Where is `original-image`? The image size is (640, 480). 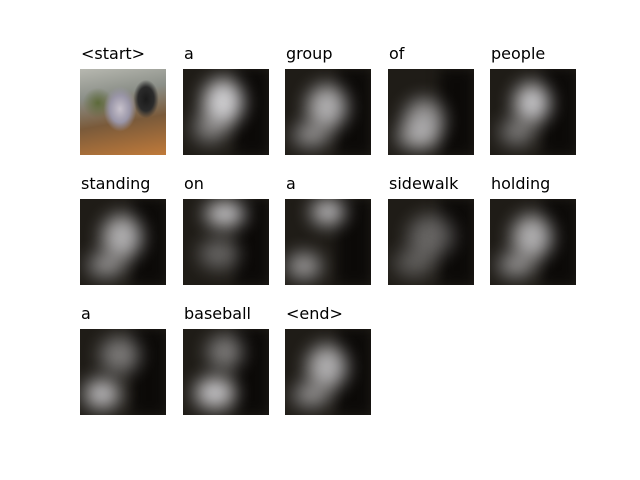 original-image is located at coordinates (123, 112).